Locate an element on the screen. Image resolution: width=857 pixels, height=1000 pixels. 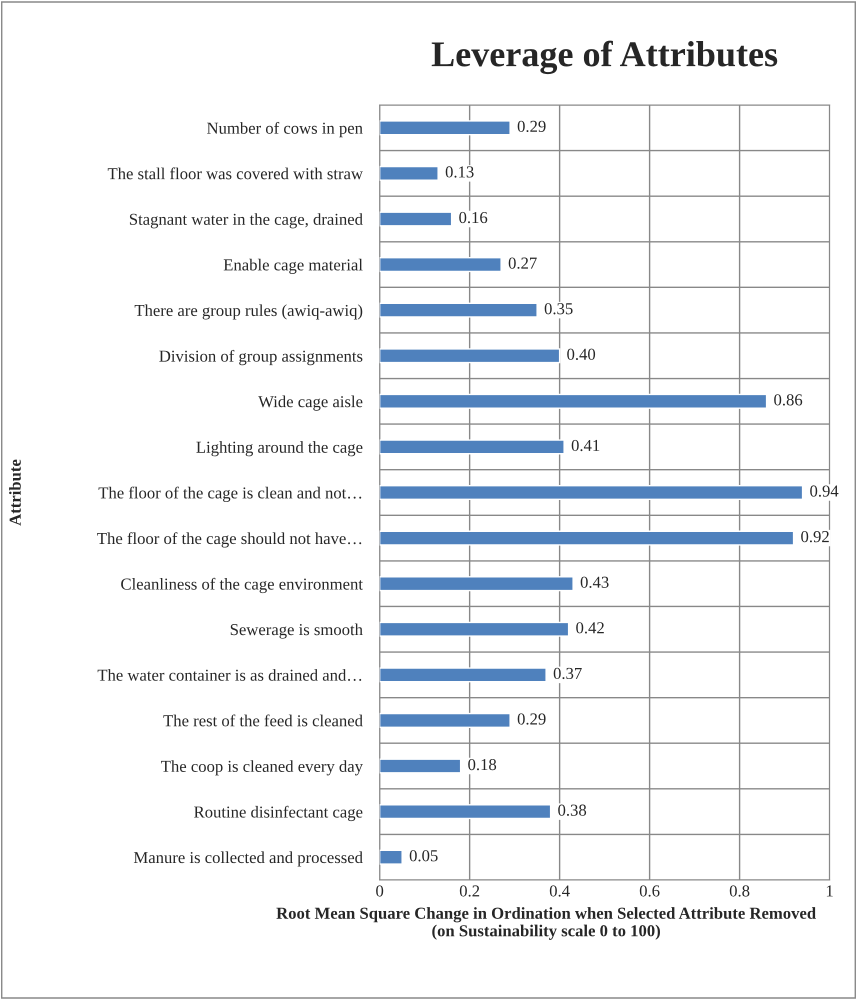
y-tick-label: Routine disinfectant cage is located at coordinates (278, 814).